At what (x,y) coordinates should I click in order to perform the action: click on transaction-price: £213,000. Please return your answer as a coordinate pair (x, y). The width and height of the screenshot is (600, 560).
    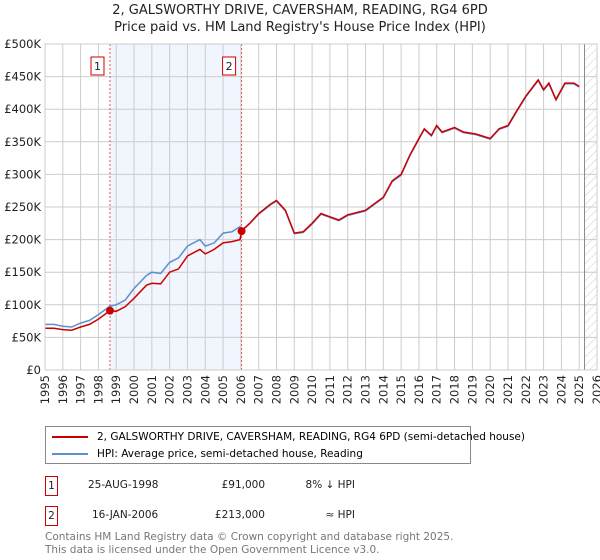
    Looking at the image, I should click on (239, 515).